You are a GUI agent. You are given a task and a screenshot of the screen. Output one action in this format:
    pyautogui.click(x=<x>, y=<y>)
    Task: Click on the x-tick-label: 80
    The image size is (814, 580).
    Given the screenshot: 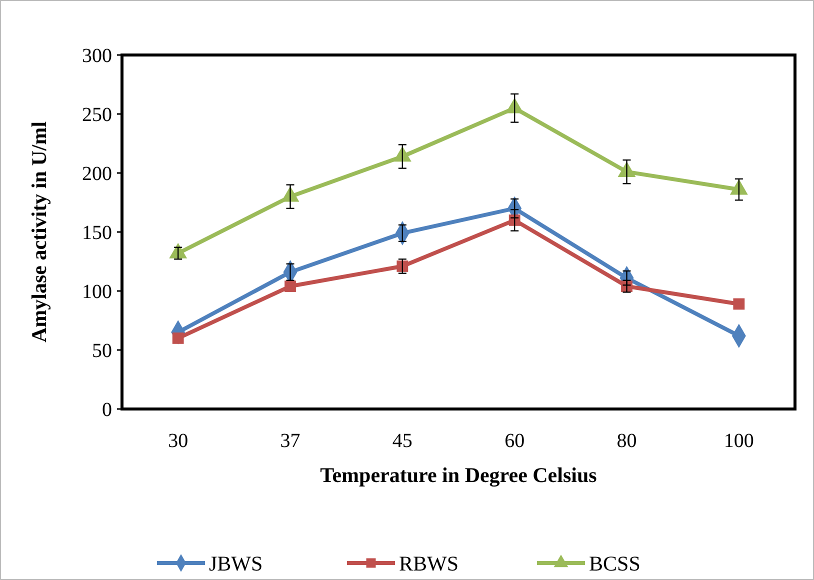 What is the action you would take?
    pyautogui.click(x=626, y=441)
    